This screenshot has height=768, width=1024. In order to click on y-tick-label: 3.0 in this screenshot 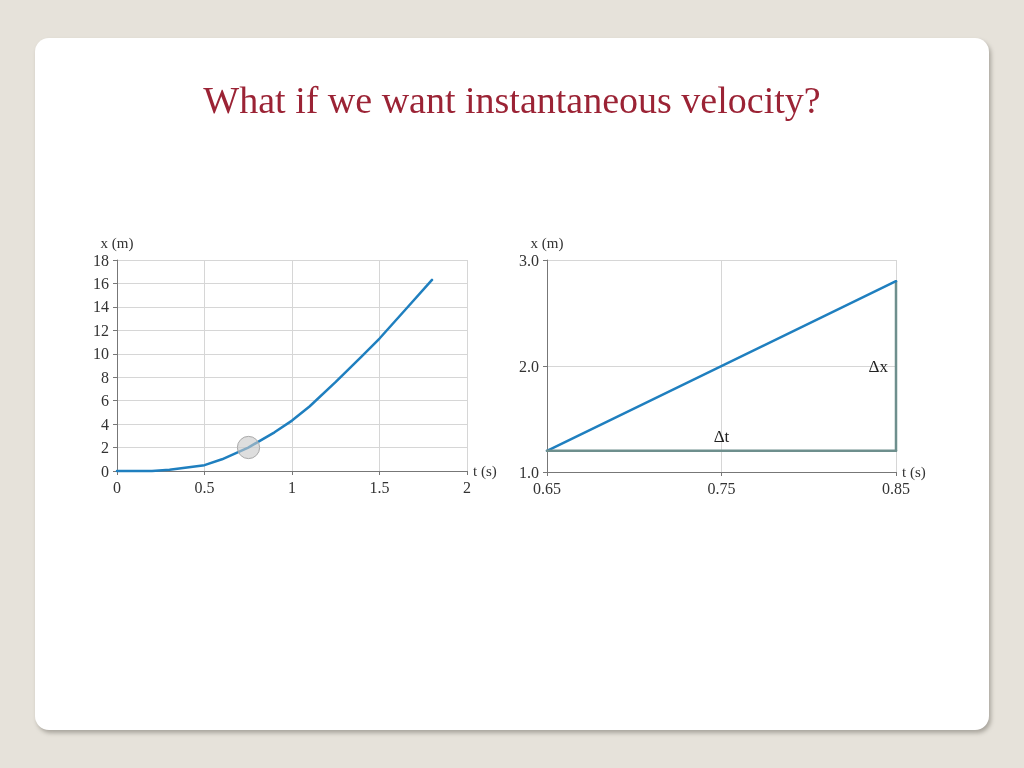, I will do `click(529, 260)`.